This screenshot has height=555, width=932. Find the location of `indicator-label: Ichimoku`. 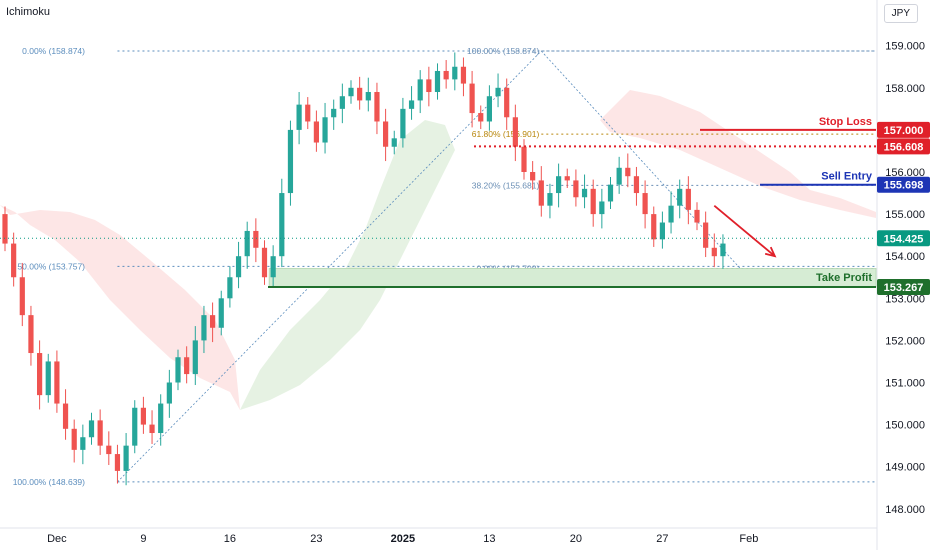

indicator-label: Ichimoku is located at coordinates (28, 12).